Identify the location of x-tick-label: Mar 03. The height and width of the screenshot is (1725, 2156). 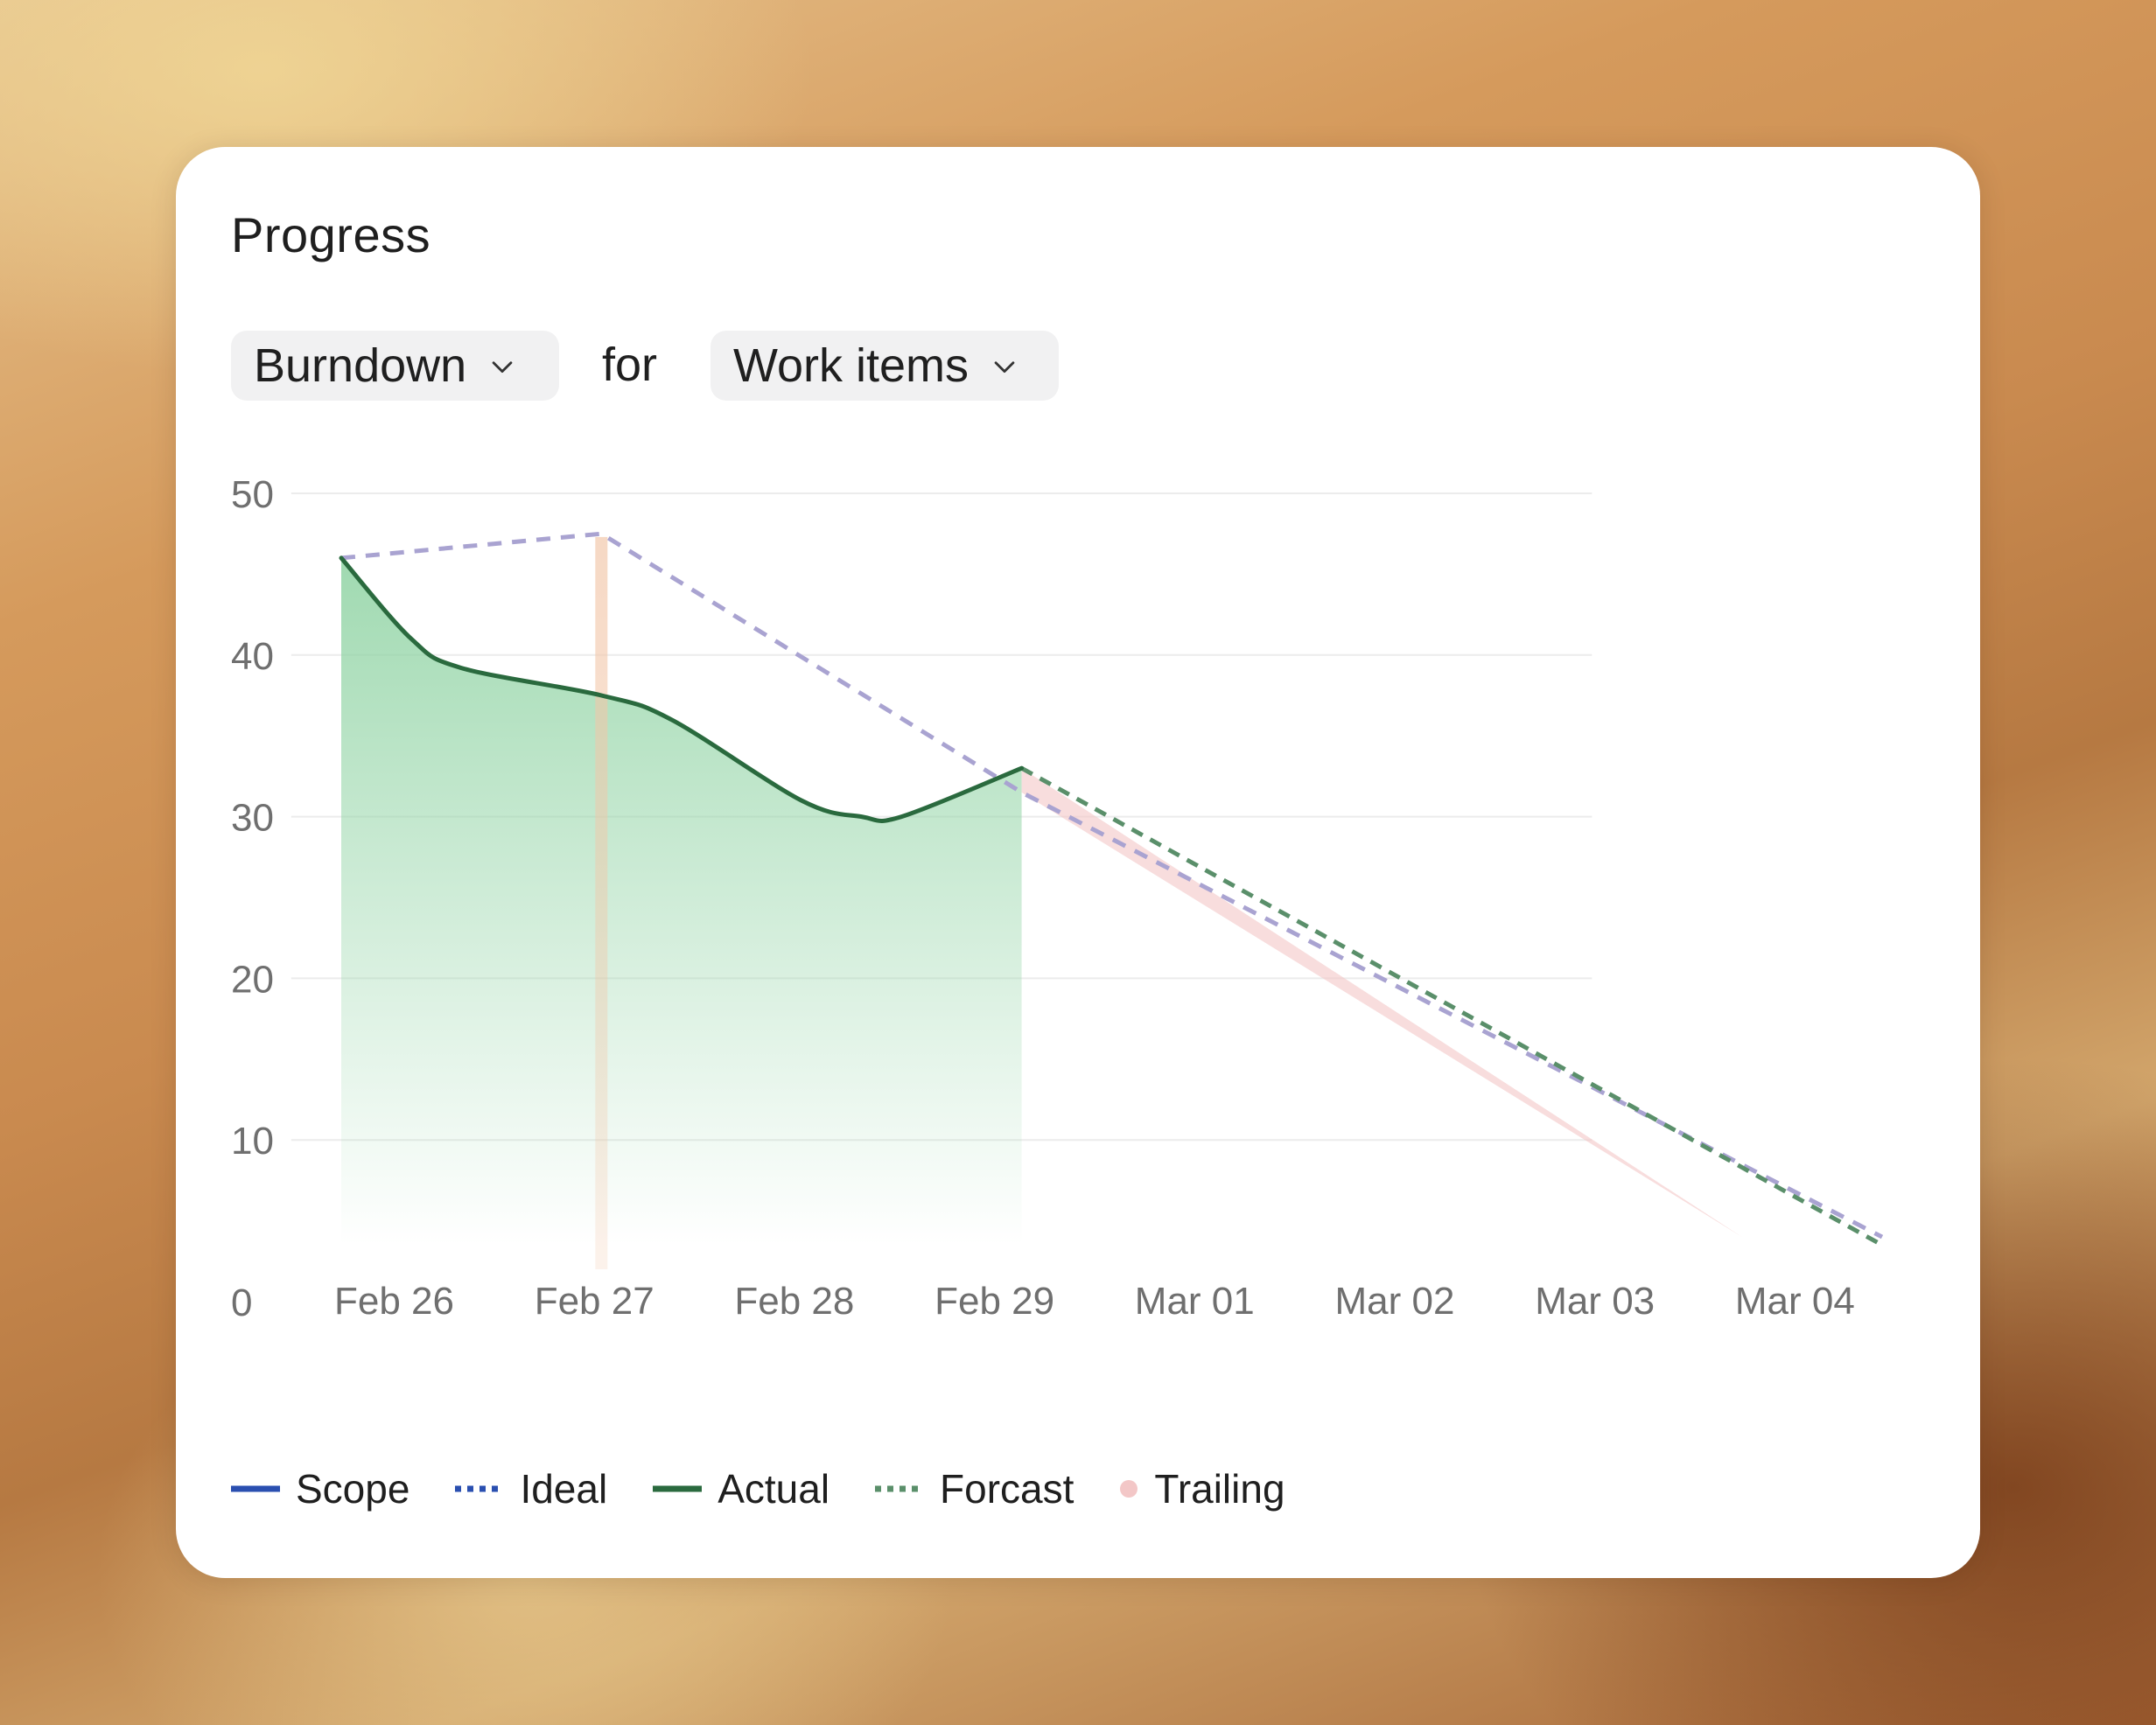
(1595, 1301).